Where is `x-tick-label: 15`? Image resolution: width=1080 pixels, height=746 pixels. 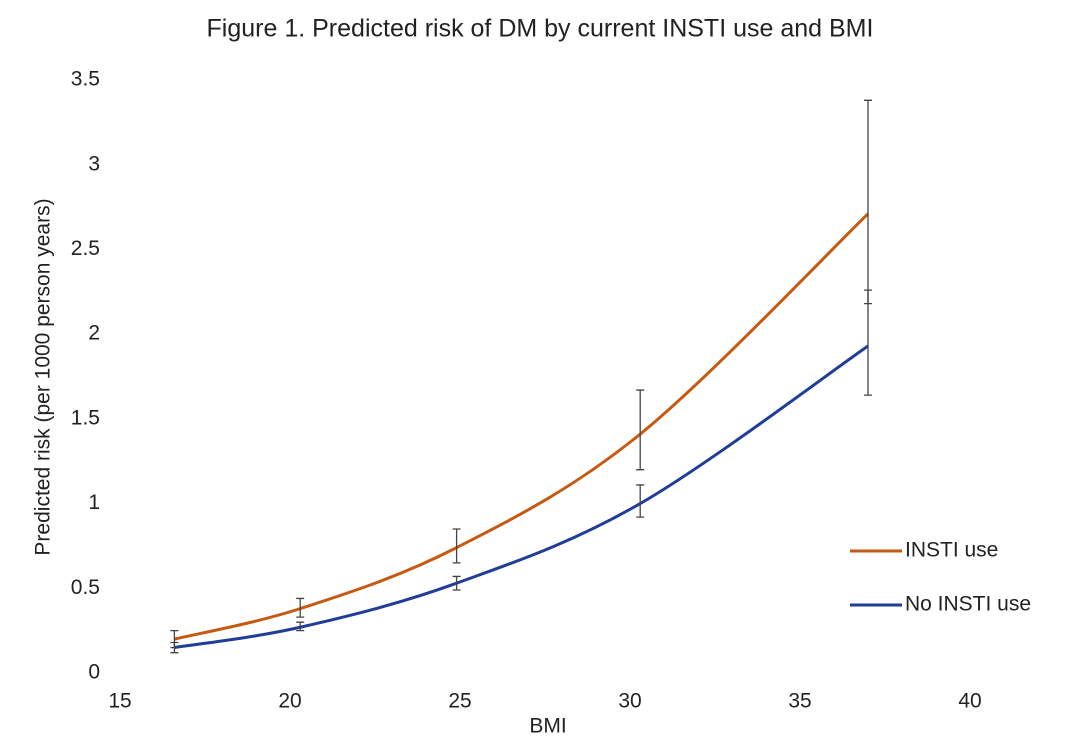
x-tick-label: 15 is located at coordinates (119, 701).